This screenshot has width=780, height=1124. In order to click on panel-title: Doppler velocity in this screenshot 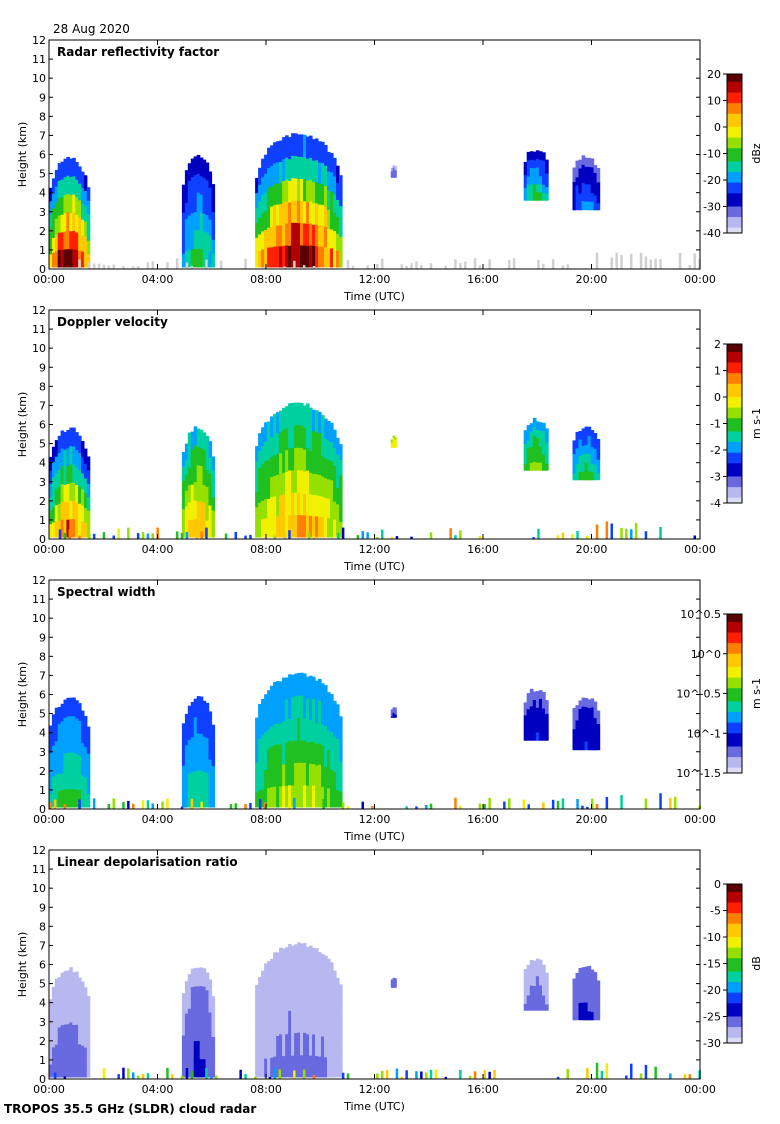, I will do `click(112, 322)`.